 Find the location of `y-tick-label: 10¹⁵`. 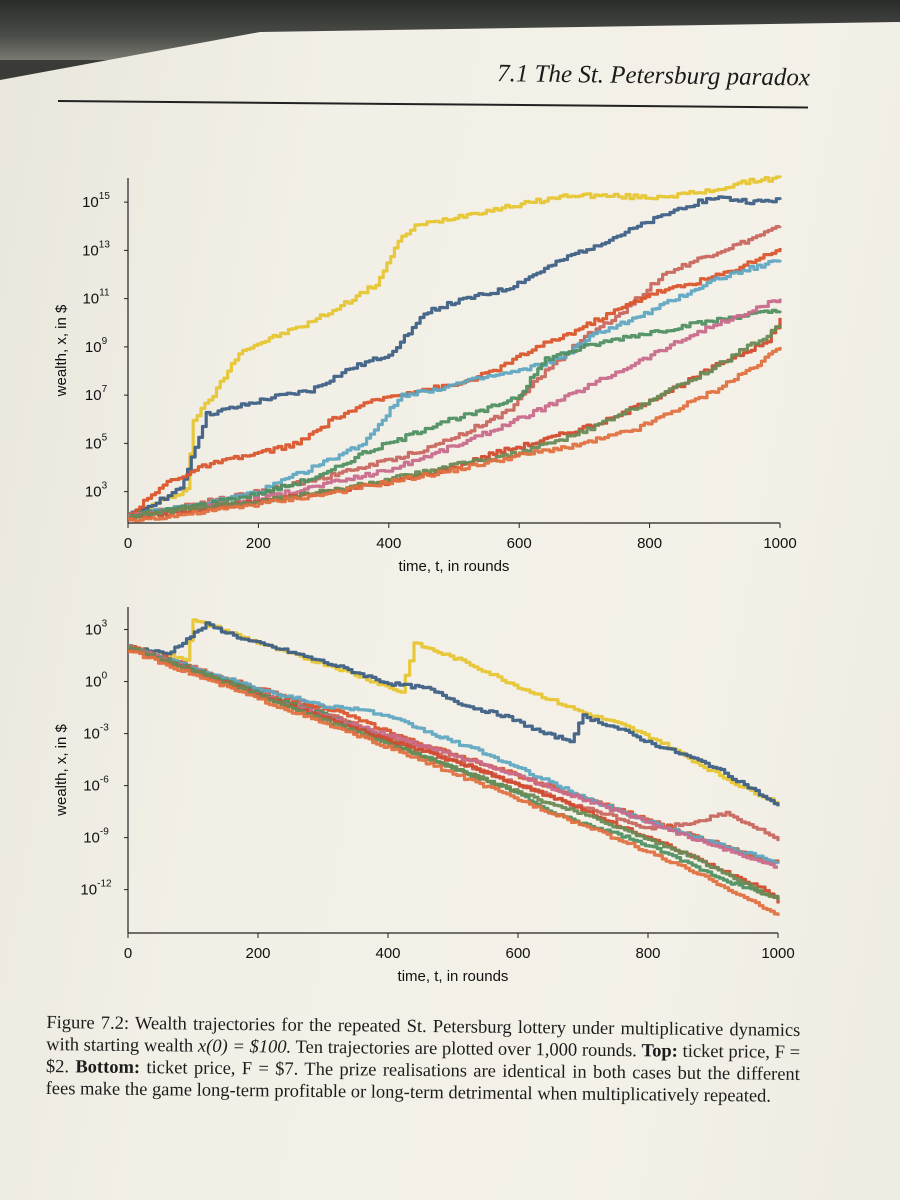

y-tick-label: 10¹⁵ is located at coordinates (96, 201).